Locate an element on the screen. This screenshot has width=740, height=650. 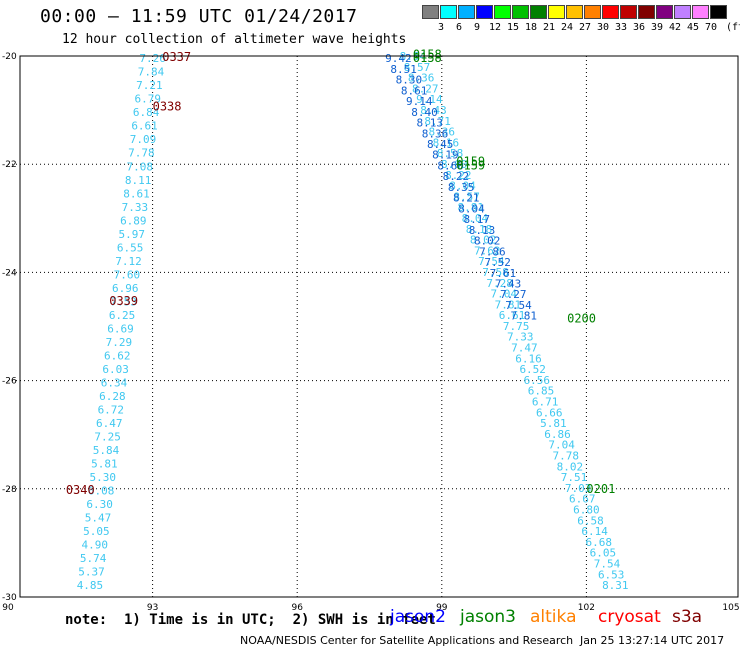
wave-height-reading: 6.34 is located at coordinates (114, 382).